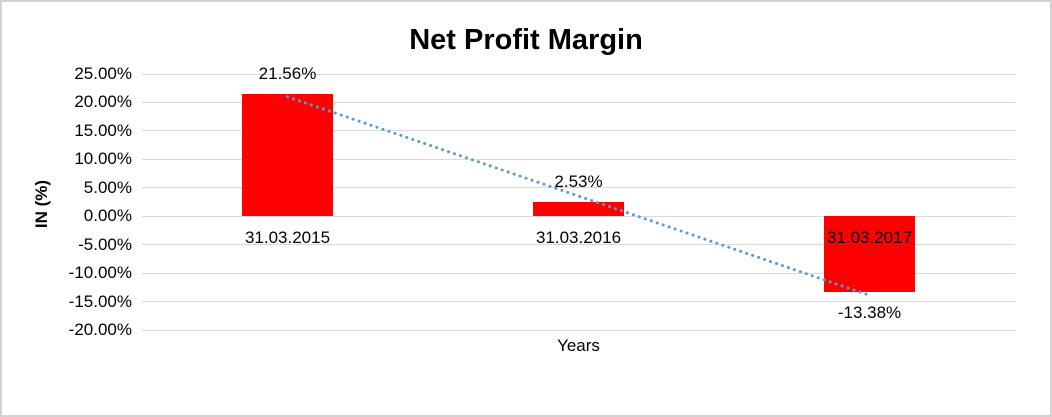  I want to click on y-tick-label: -10.00%, so click(100, 273).